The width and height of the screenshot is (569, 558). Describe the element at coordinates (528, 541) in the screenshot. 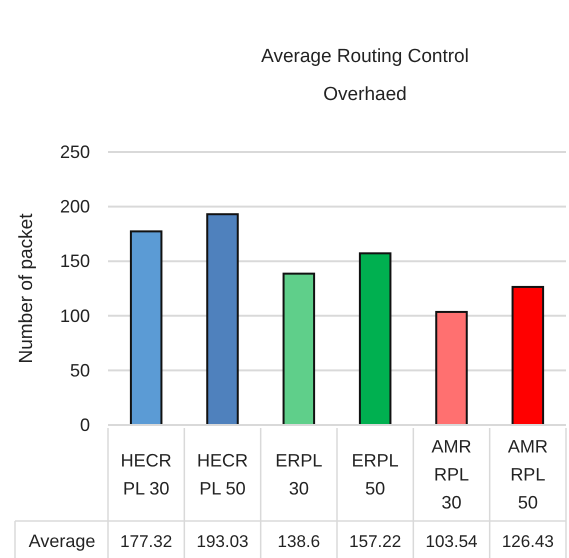

I see `data-label: 126.43` at that location.